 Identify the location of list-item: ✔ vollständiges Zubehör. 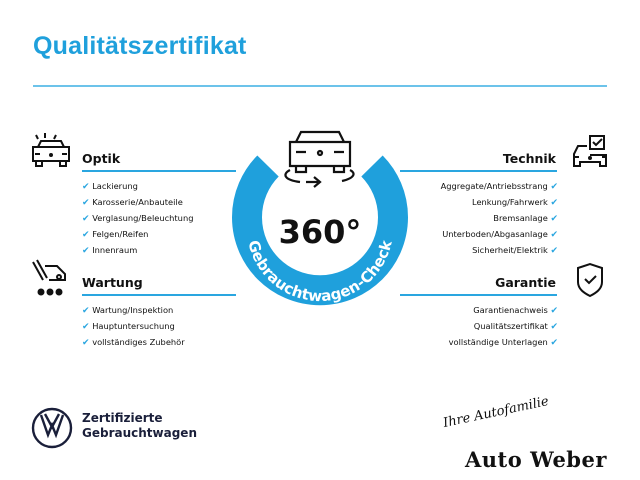
(133, 342).